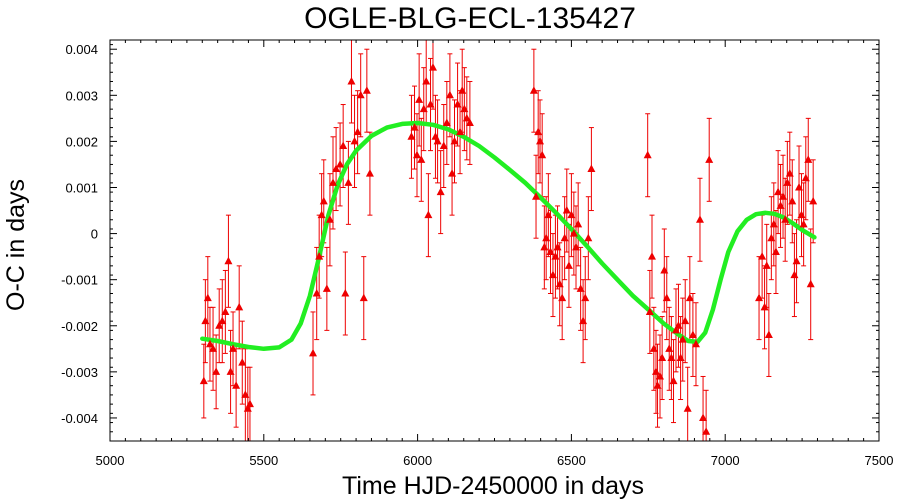 The width and height of the screenshot is (900, 500). Describe the element at coordinates (81, 141) in the screenshot. I see `y-tick-label: 0.002` at that location.